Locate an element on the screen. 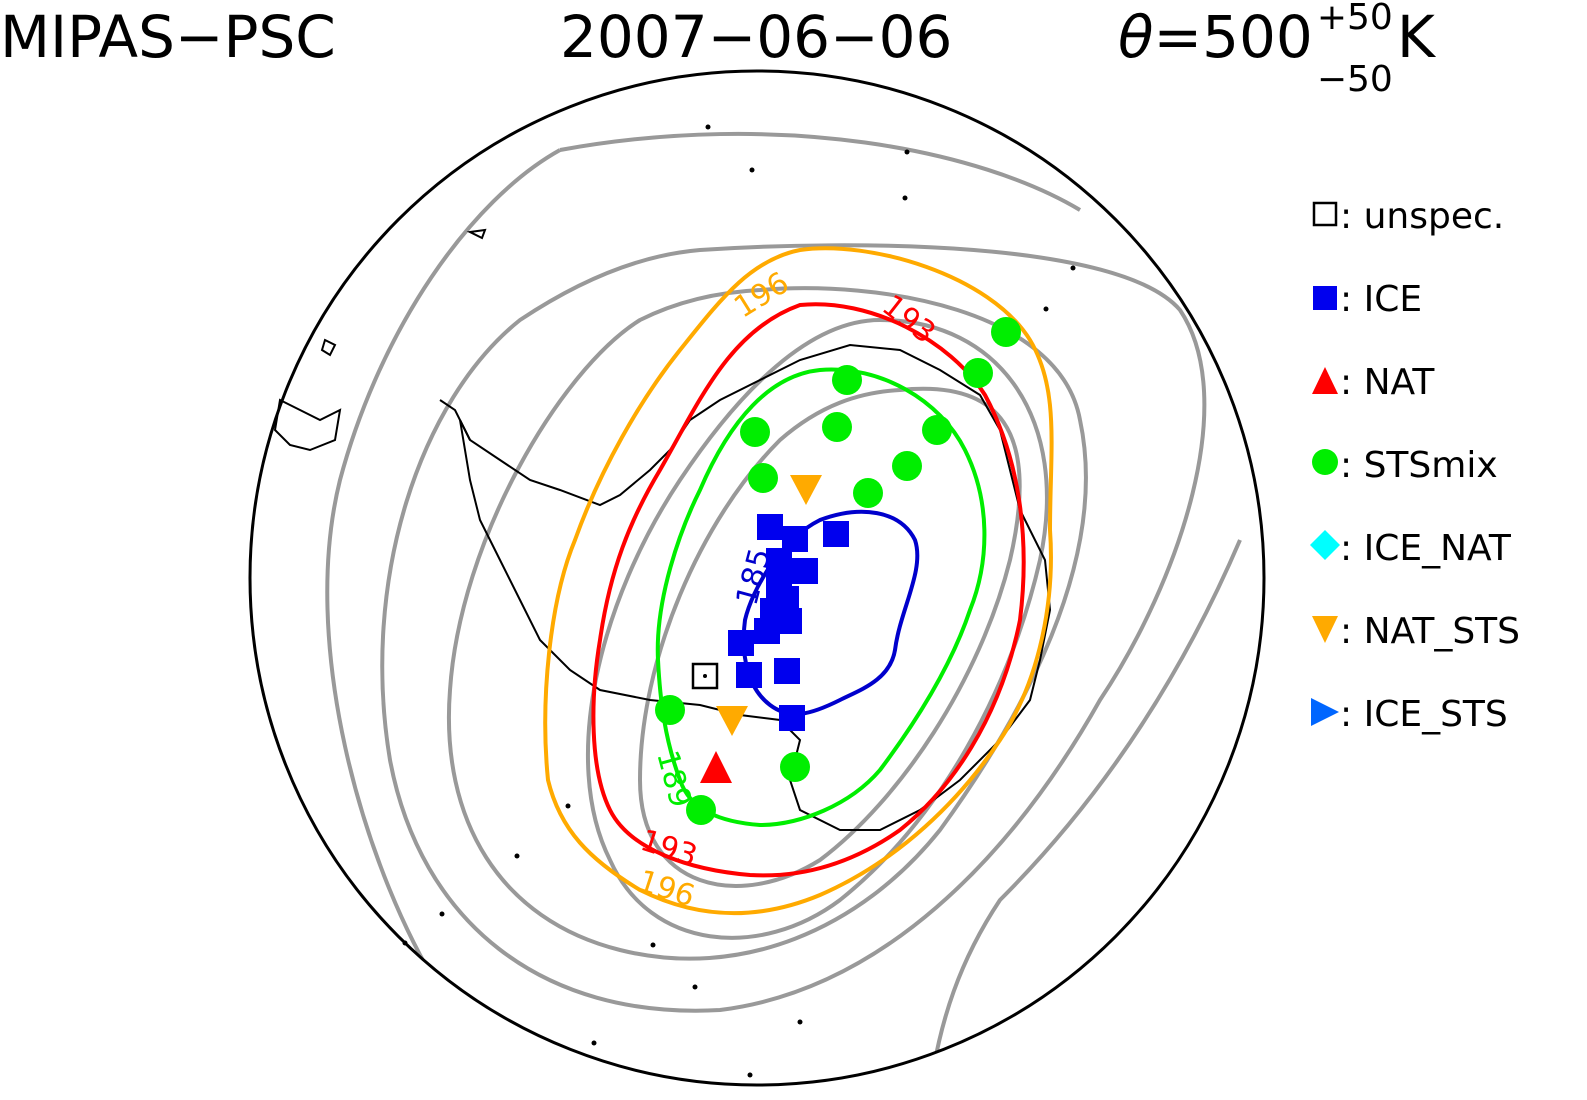 The height and width of the screenshot is (1100, 1587). legend-label-nat-sts: : NAT_STS is located at coordinates (1430, 631).